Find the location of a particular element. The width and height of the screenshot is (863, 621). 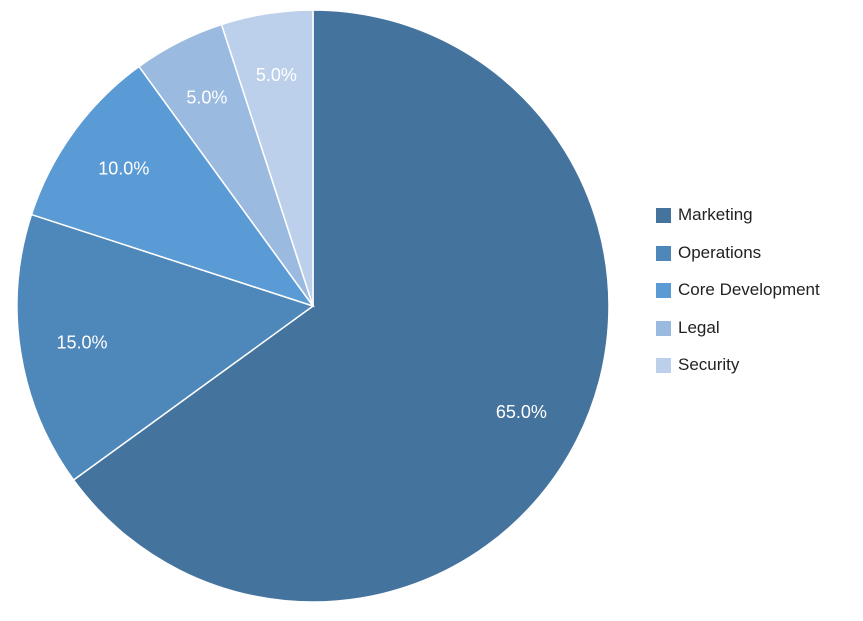

legend-item-marketing: Marketing is located at coordinates (738, 223).